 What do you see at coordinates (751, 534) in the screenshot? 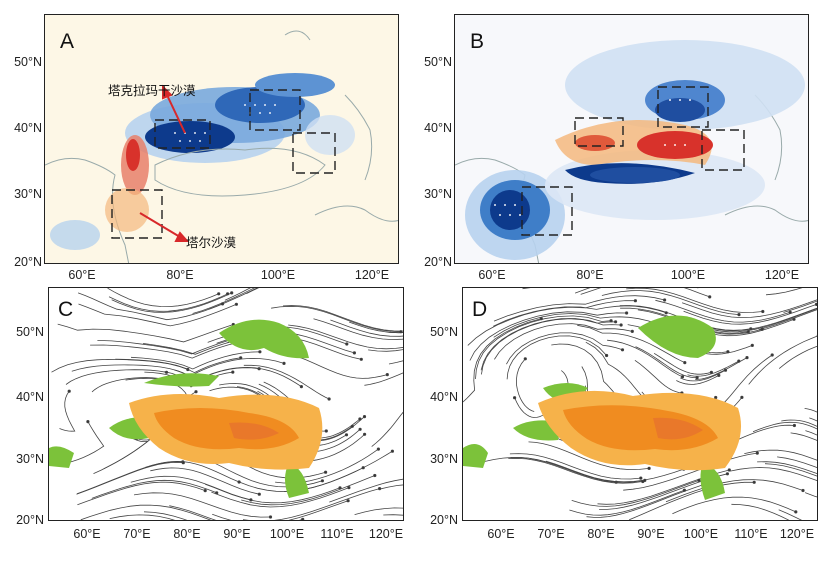
I see `panel-d-xtick: 110°E` at bounding box center [751, 534].